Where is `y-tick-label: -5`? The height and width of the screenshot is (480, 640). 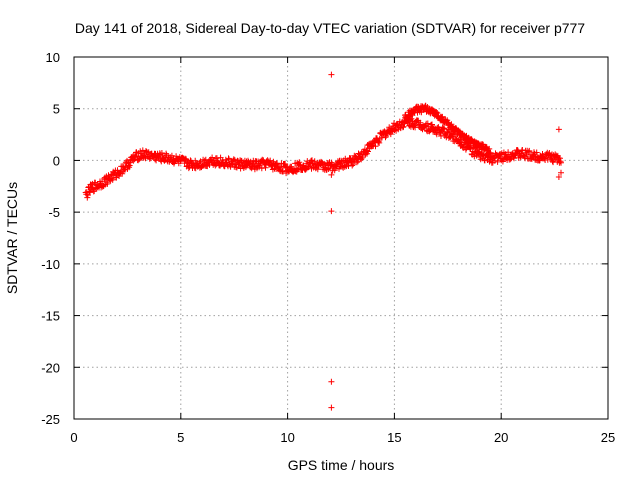 y-tick-label: -5 is located at coordinates (54, 212).